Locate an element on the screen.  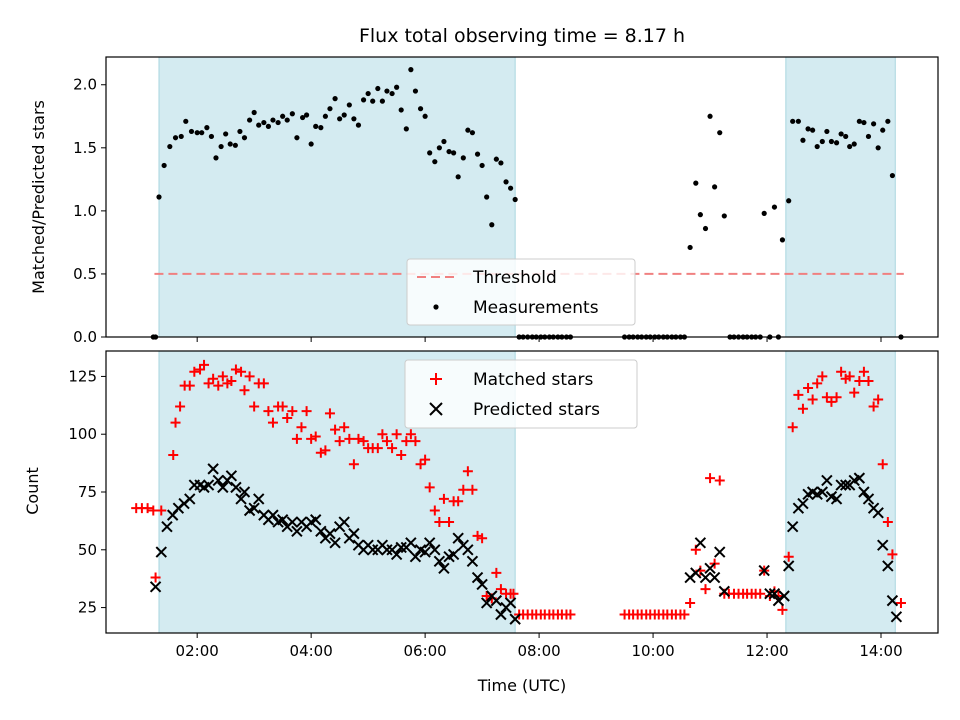
x-tick-label: 06:00 is located at coordinates (425, 651).